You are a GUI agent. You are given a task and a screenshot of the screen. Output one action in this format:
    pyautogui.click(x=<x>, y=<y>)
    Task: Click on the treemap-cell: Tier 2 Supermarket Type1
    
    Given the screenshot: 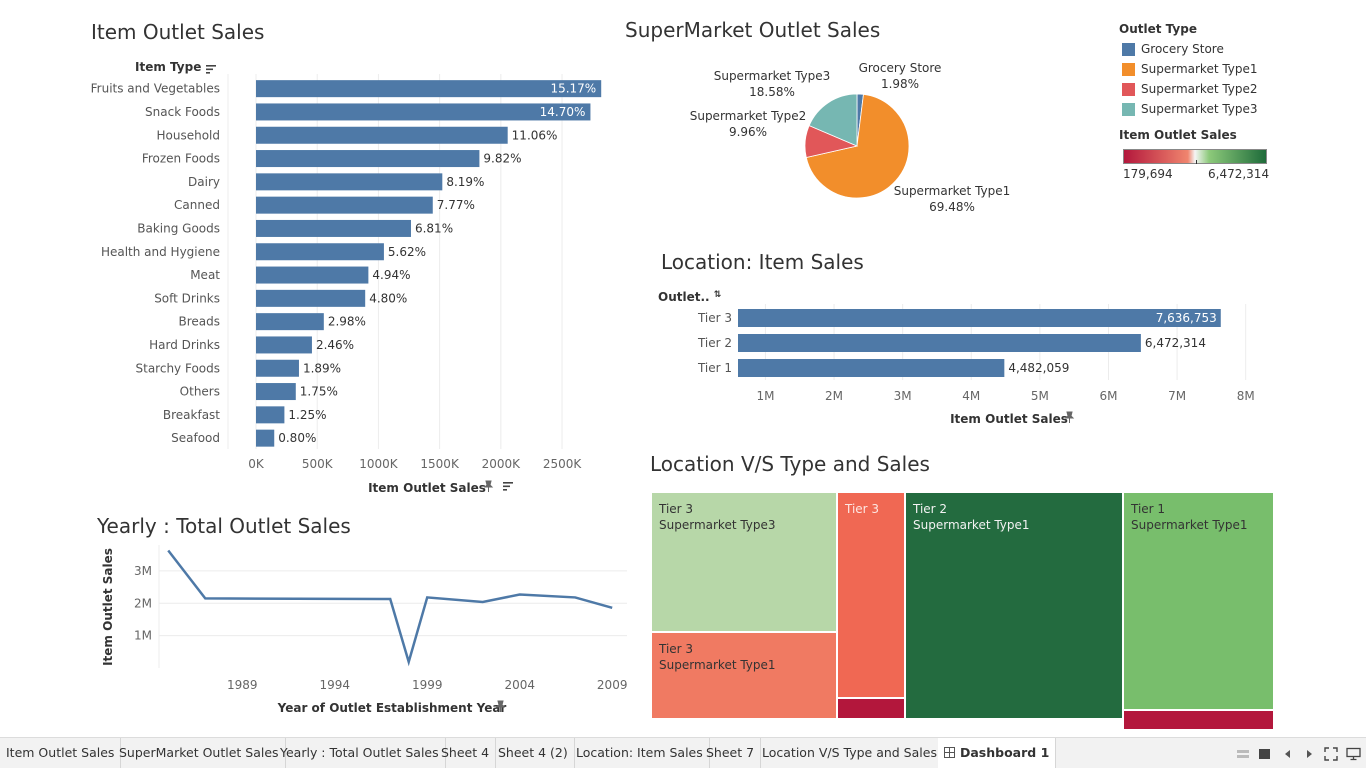 What is the action you would take?
    pyautogui.click(x=1014, y=605)
    